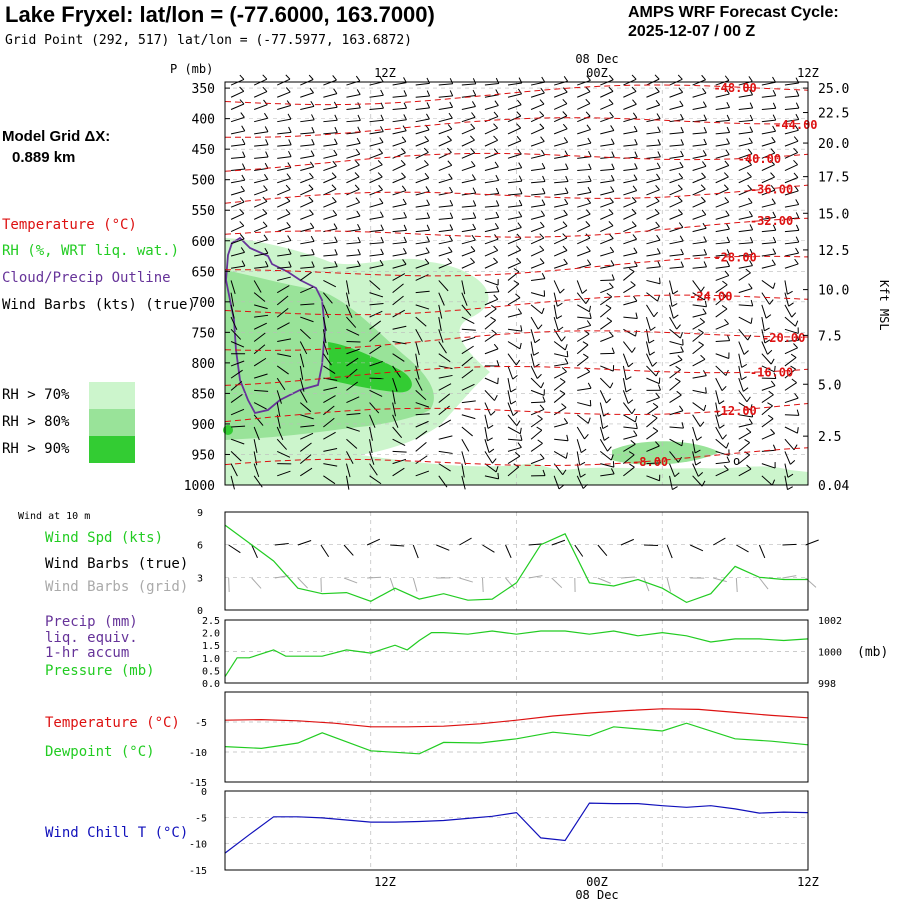  Describe the element at coordinates (884, 305) in the screenshot. I see `height-axis-label: Kft MSL` at that location.